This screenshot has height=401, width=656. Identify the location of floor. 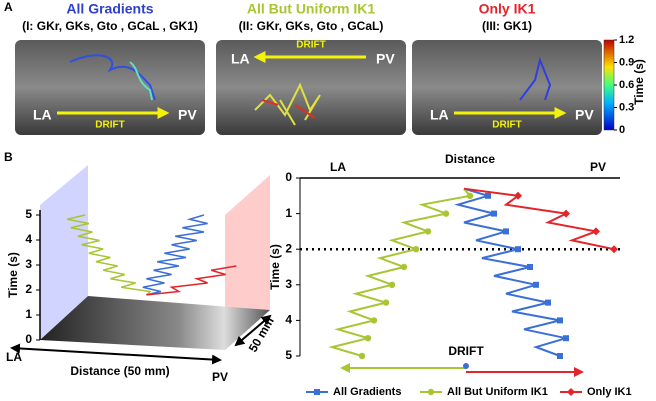
(155, 323).